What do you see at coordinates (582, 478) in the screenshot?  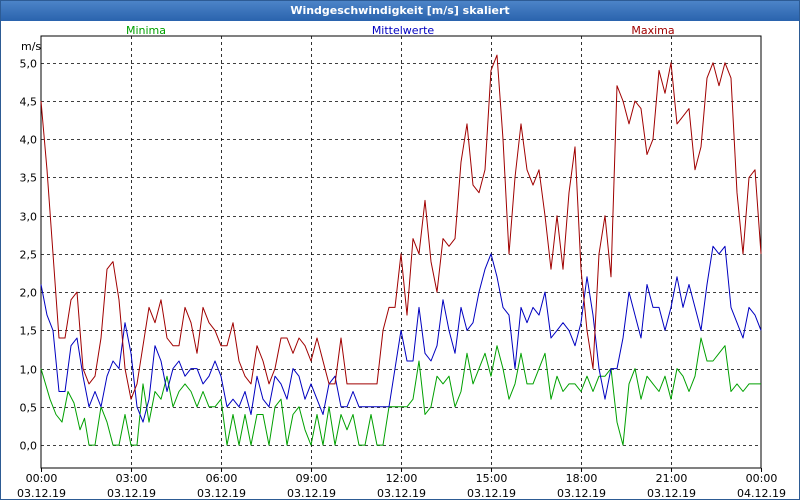 I see `x-tick-time-label: 18:00` at bounding box center [582, 478].